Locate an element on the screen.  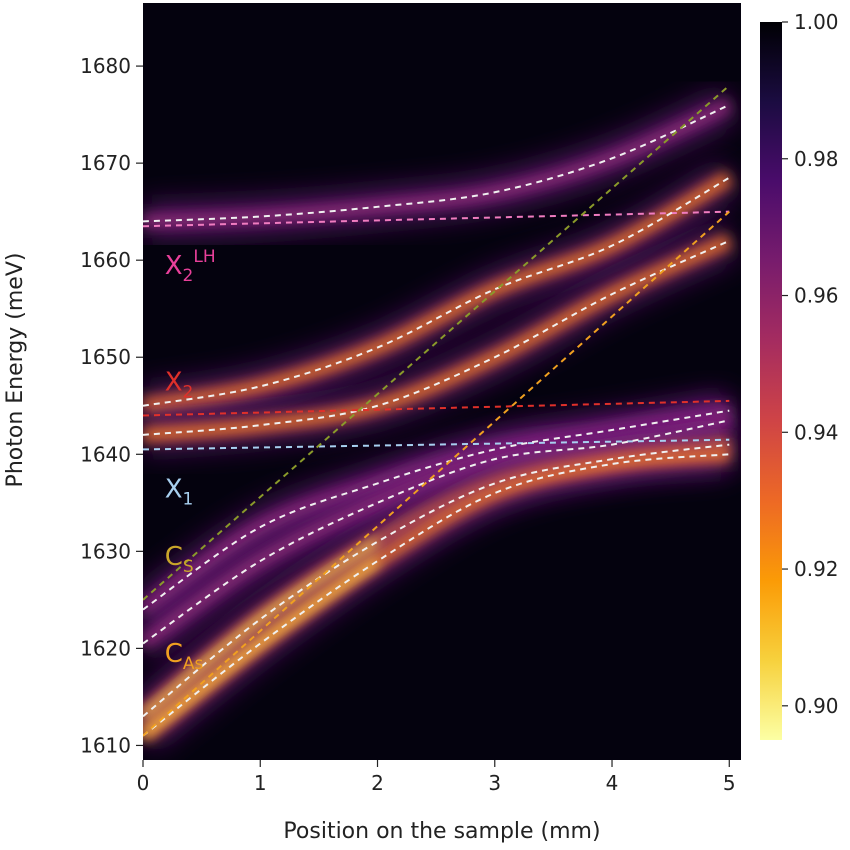
mode-label-0: X2LH is located at coordinates (190, 266).